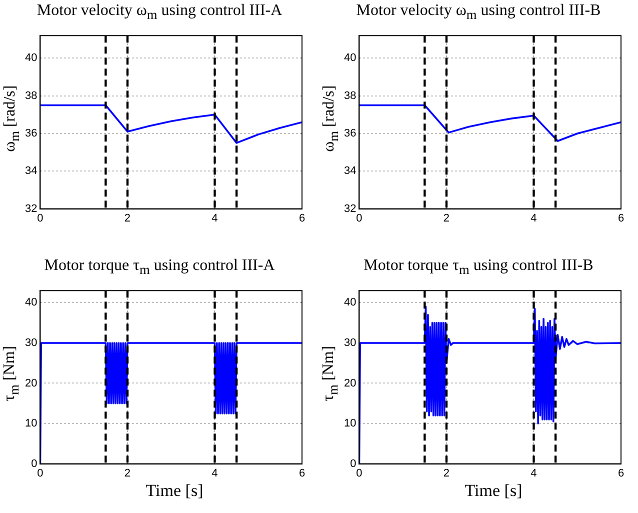  Describe the element at coordinates (478, 13) in the screenshot. I see `chart-title: Motor velocity ω$_{m}$ using control III-B` at that location.